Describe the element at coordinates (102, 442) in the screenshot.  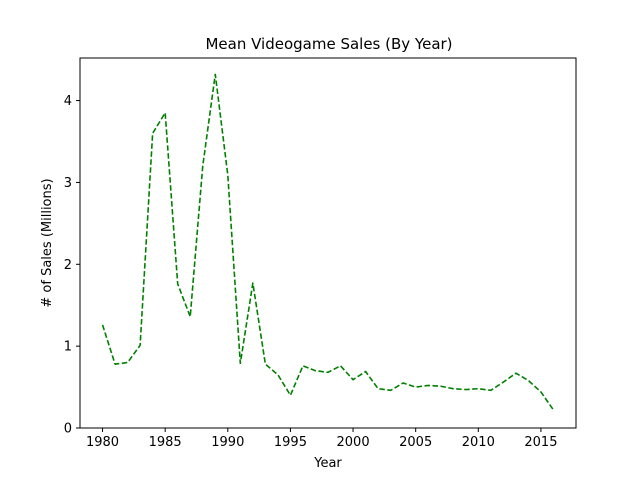
I see `x-tick-label: 1980` at that location.